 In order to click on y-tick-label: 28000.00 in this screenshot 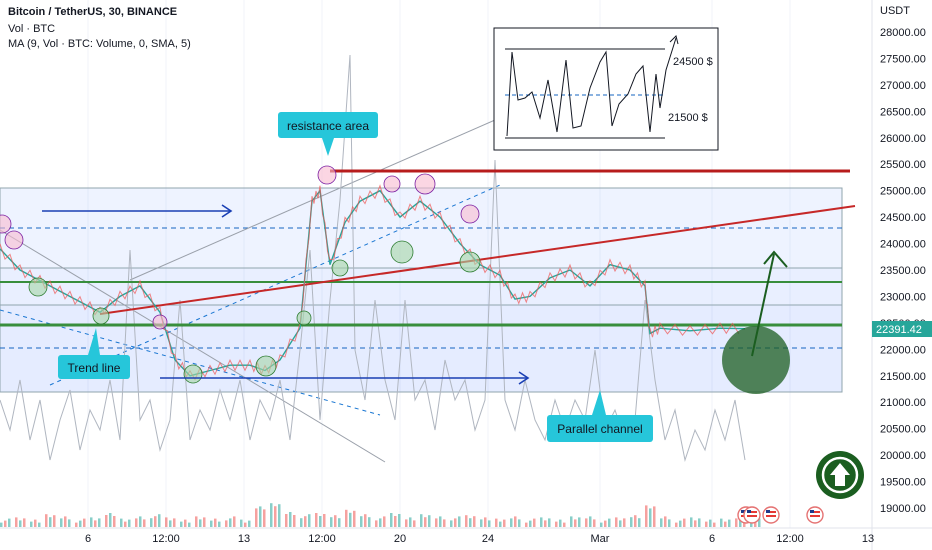, I will do `click(903, 33)`.